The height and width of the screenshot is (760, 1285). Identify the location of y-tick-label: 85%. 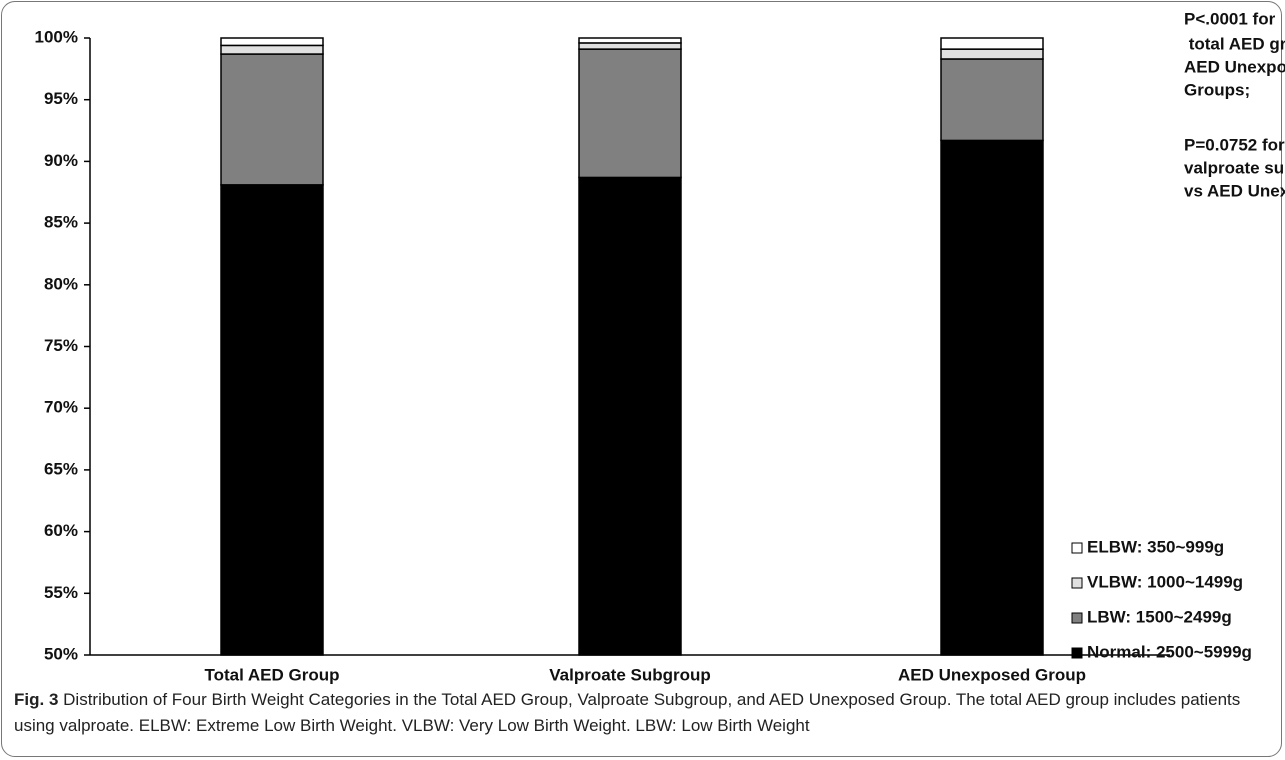
(61, 222).